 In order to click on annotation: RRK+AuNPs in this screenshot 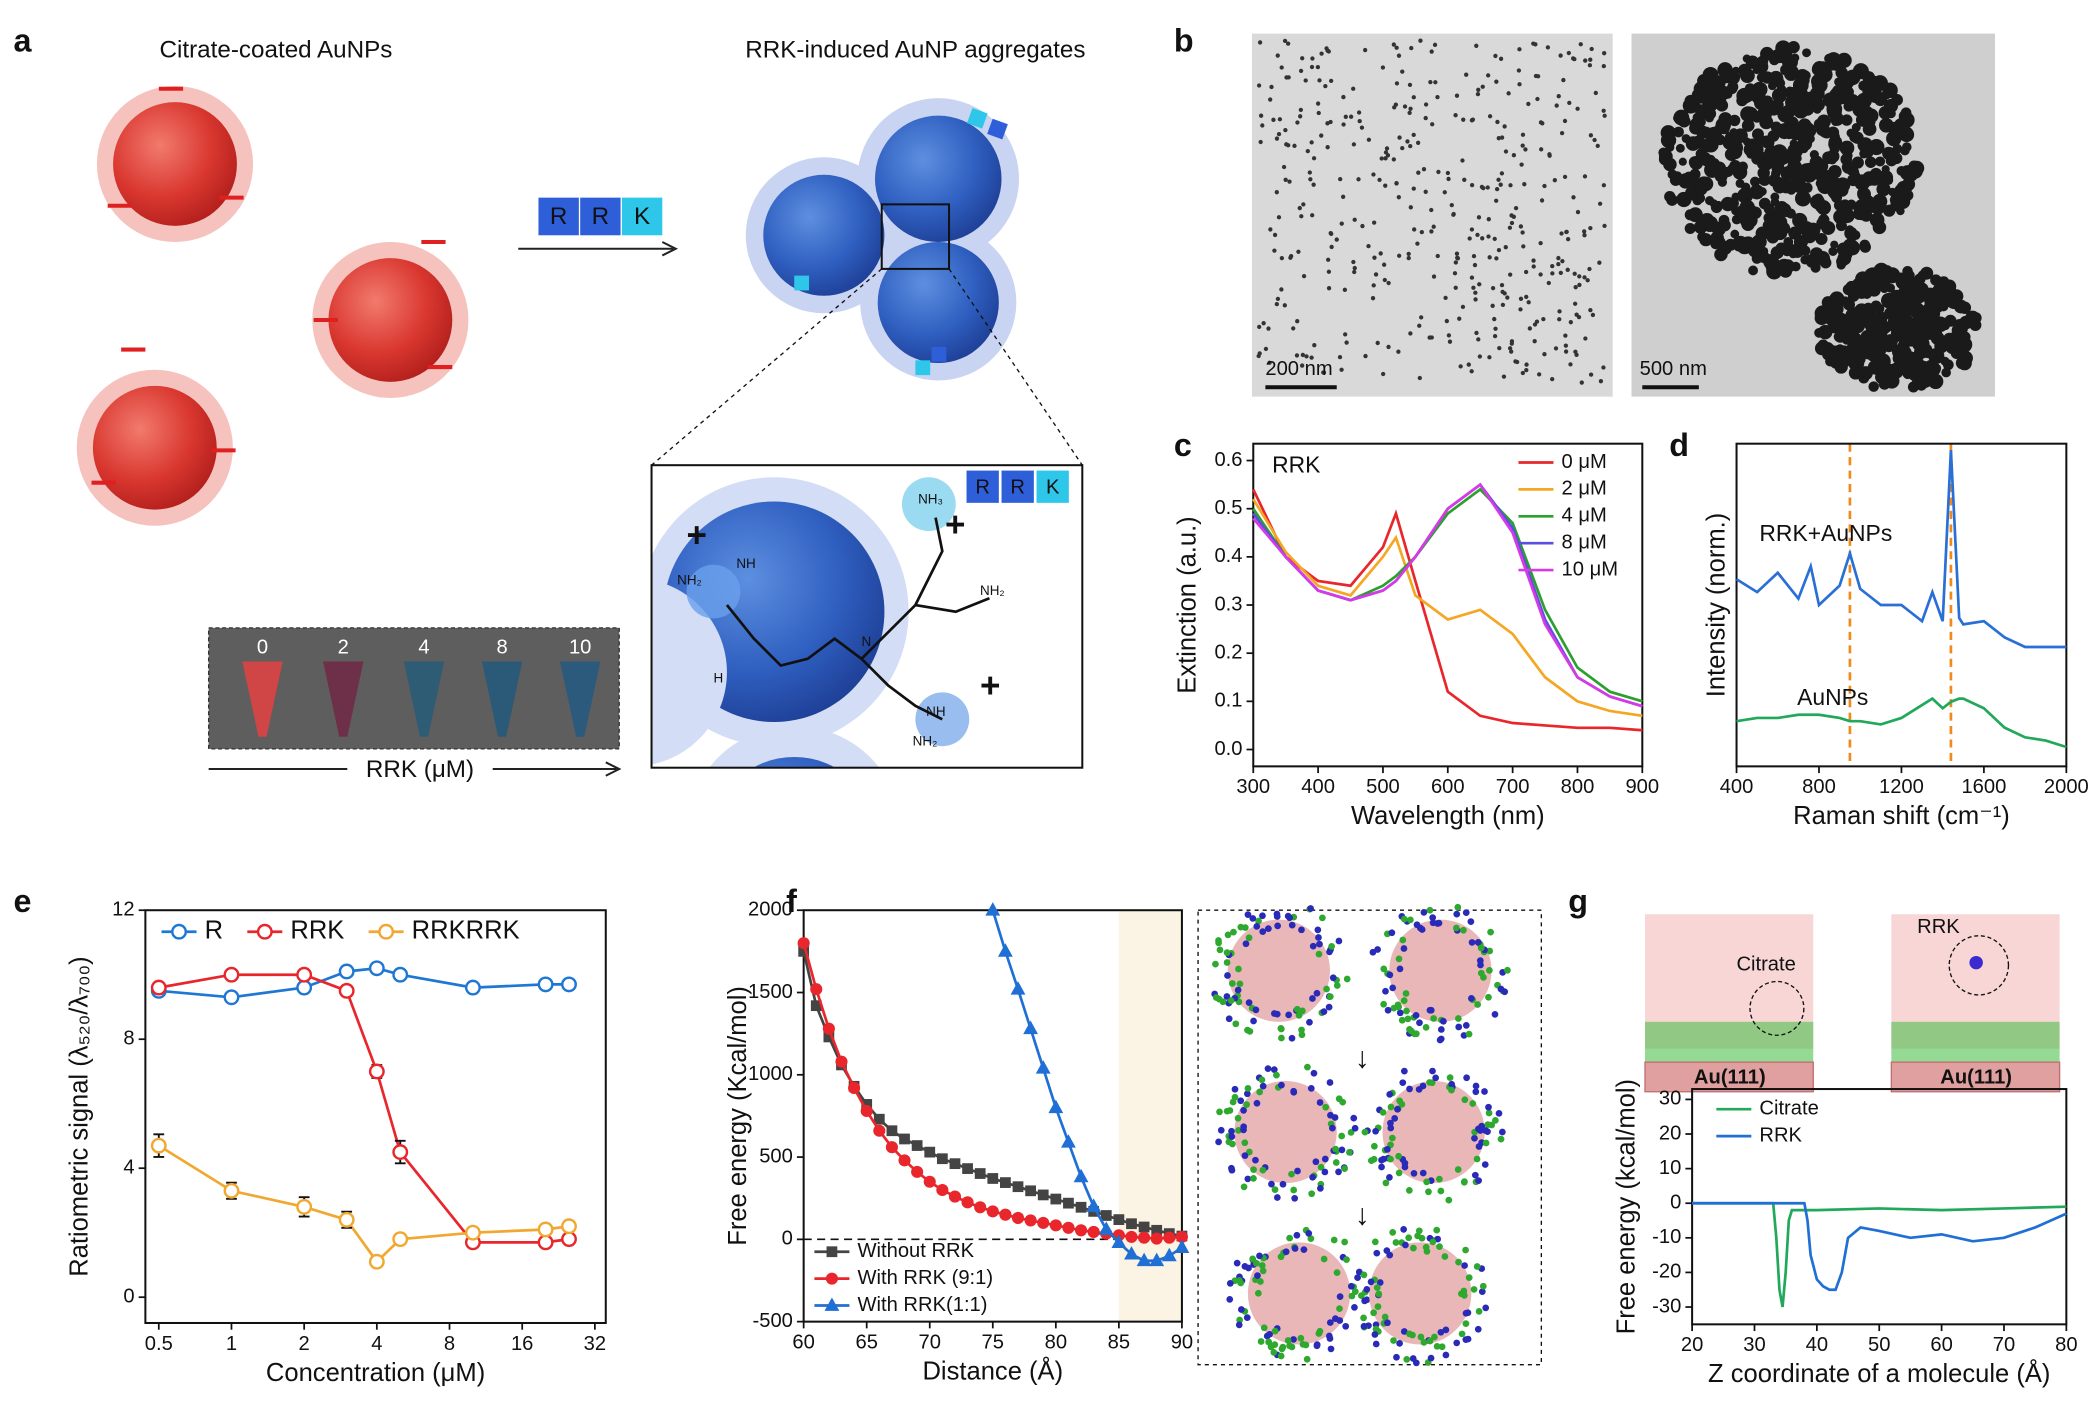, I will do `click(1825, 533)`.